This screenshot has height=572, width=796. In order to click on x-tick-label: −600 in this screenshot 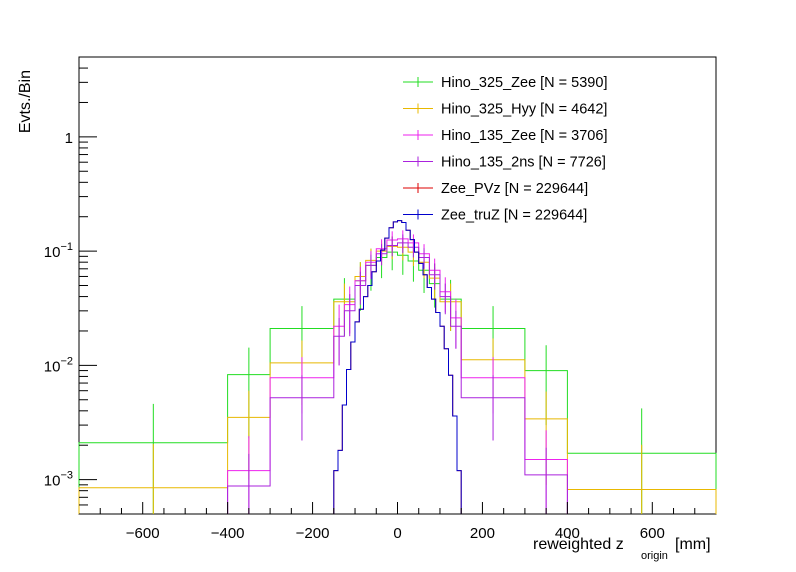, I will do `click(143, 533)`.